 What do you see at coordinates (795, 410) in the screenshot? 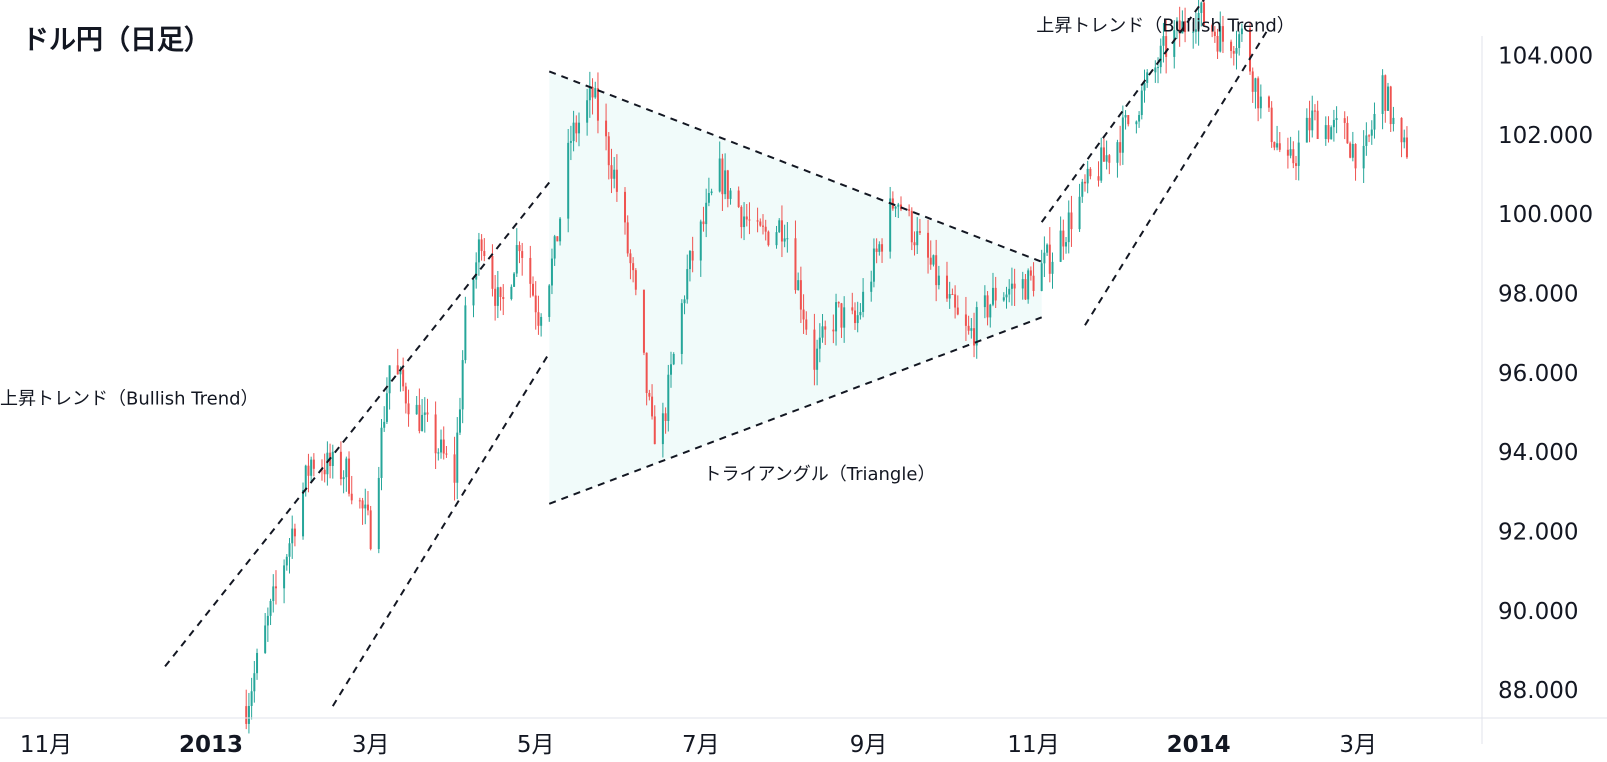
I see `triangle-lower` at bounding box center [795, 410].